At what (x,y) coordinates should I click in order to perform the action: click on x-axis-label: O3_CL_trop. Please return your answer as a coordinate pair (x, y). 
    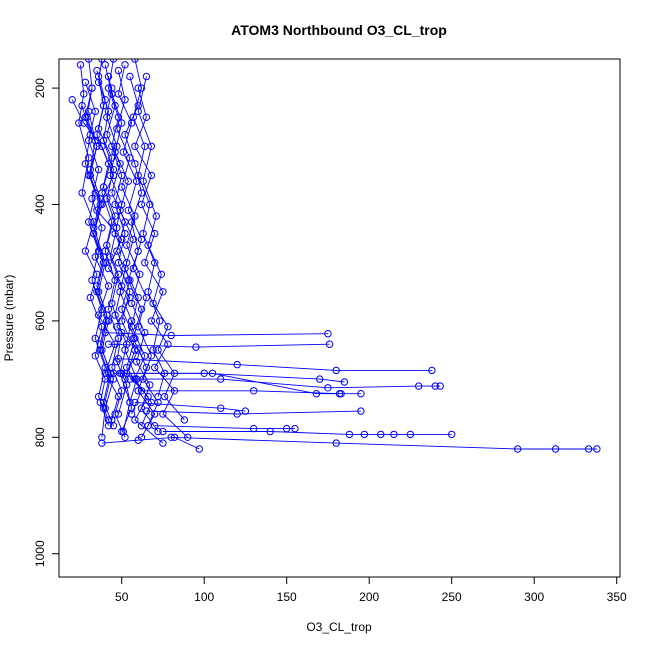
    Looking at the image, I should click on (339, 627).